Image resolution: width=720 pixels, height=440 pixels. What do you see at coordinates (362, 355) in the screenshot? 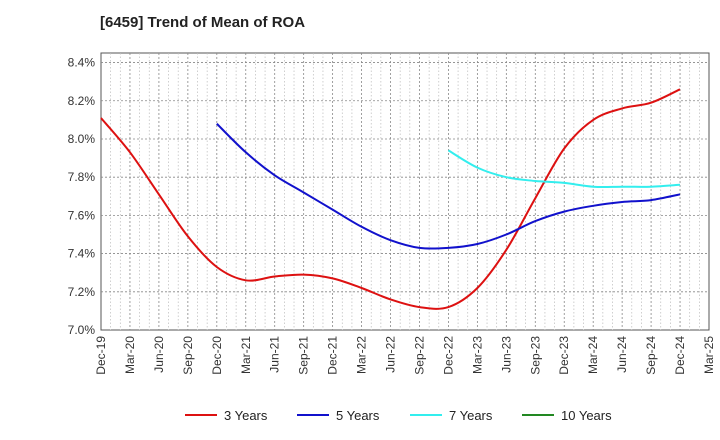
I see `x-tick-label: Mar-22` at bounding box center [362, 355].